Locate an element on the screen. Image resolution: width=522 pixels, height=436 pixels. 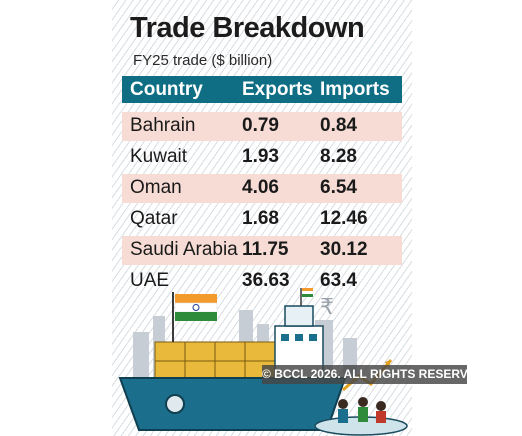
cell-exports: 4.06 is located at coordinates (260, 187).